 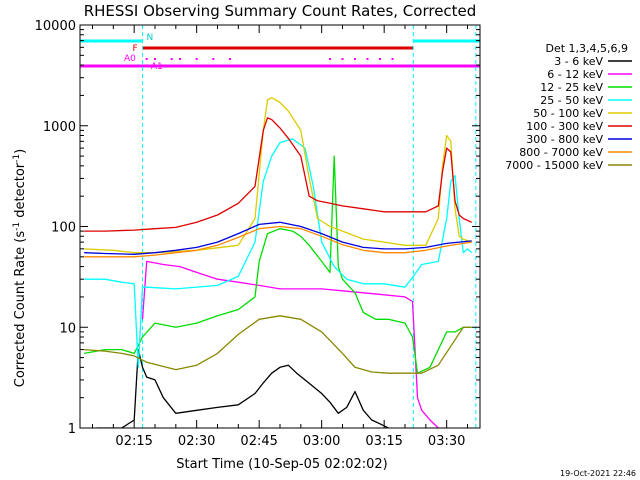 What do you see at coordinates (55, 26) in the screenshot?
I see `y-tick-label-4: 10000` at bounding box center [55, 26].